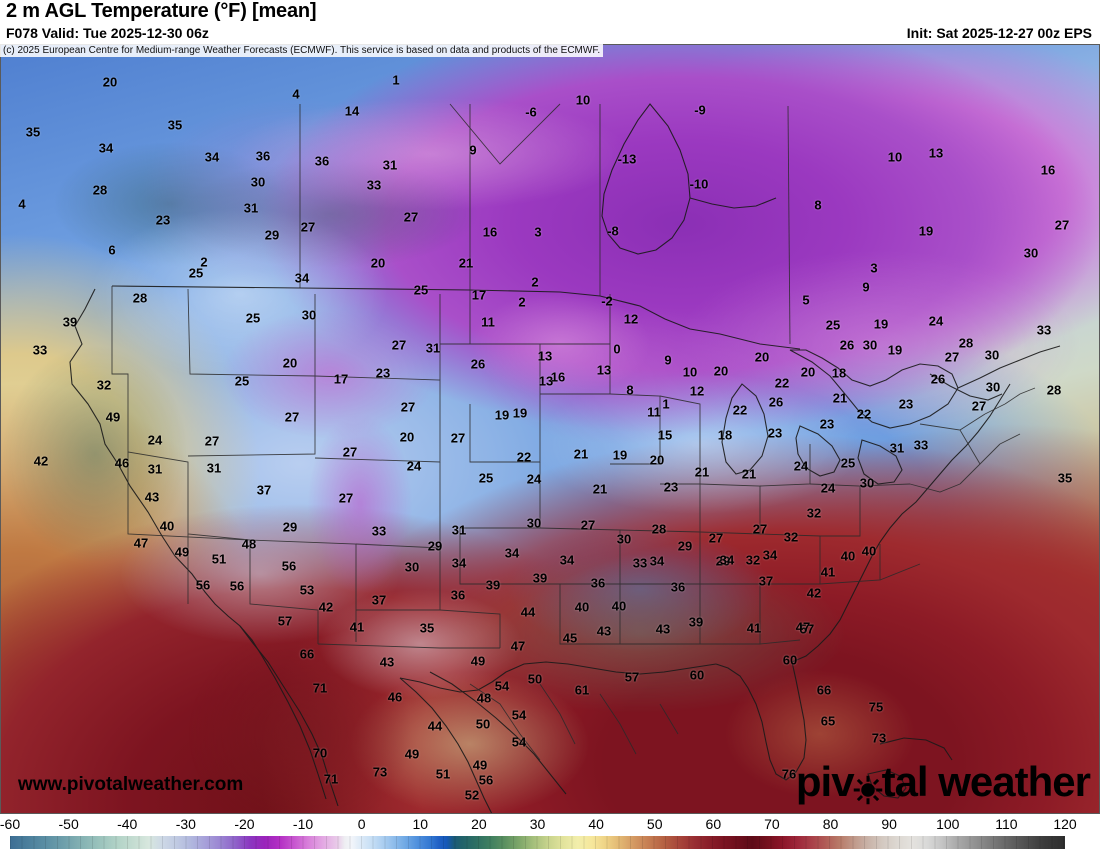 The image size is (1100, 850). I want to click on temperature-label: 37, so click(379, 600).